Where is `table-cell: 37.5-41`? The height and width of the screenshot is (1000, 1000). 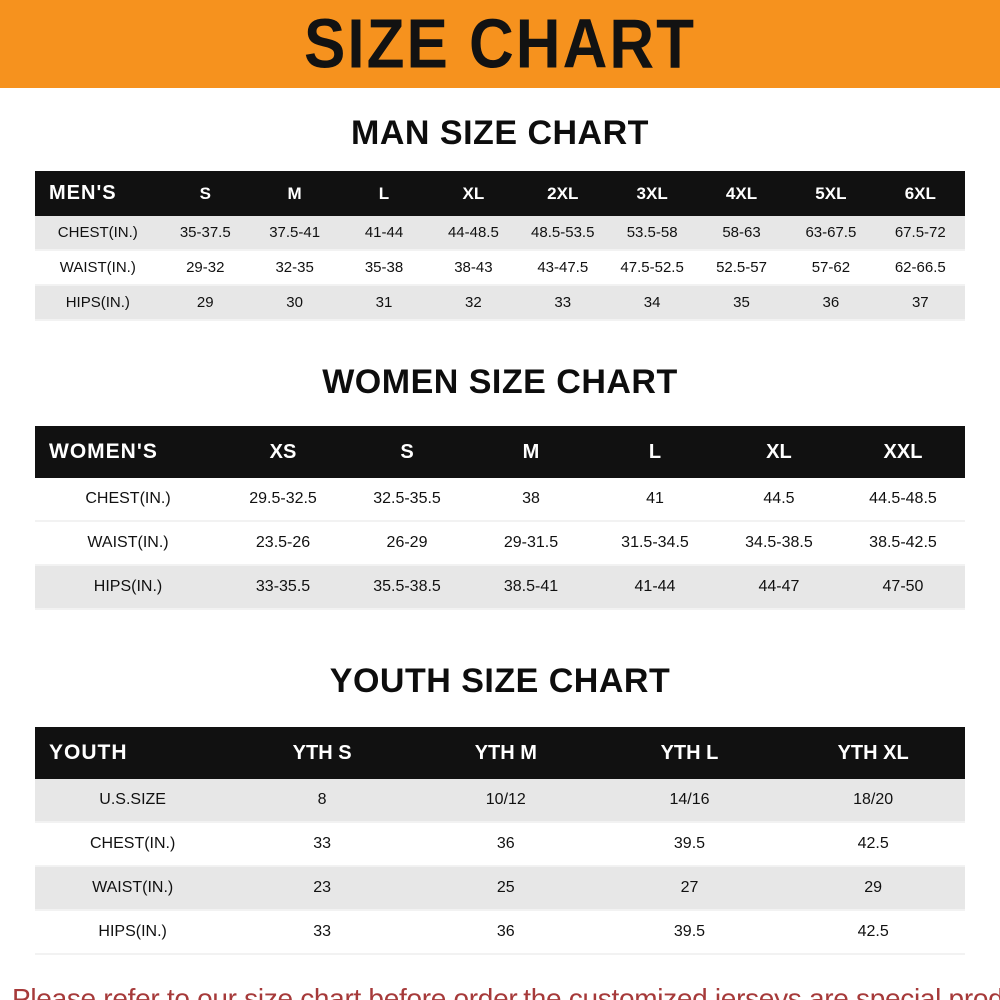
table-cell: 37.5-41 is located at coordinates (295, 232).